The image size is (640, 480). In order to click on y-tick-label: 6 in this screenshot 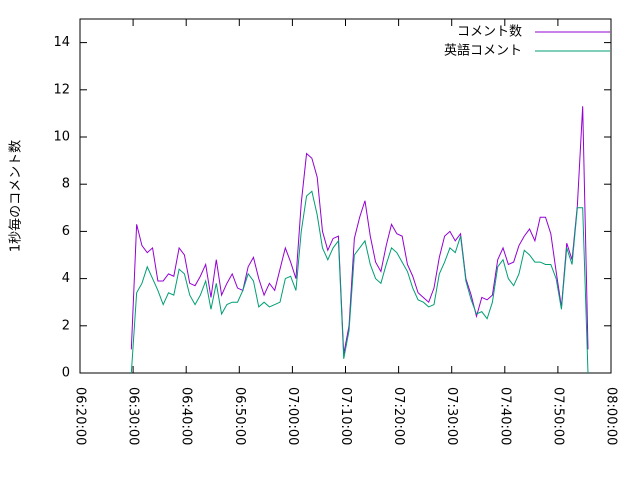, I will do `click(66, 231)`.